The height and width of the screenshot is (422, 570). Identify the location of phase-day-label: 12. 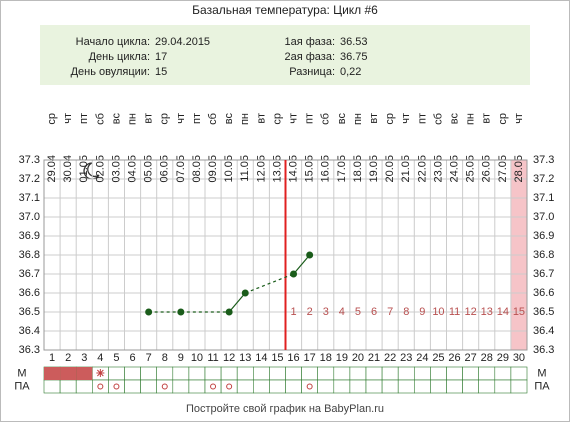
(471, 312).